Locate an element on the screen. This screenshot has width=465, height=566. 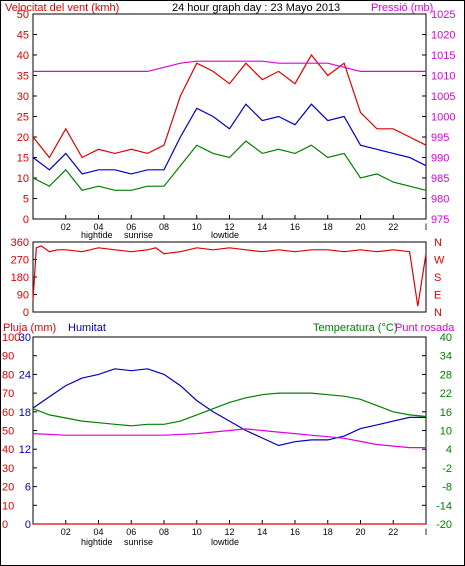
hightide-label-bottom: hightide is located at coordinates (97, 542).